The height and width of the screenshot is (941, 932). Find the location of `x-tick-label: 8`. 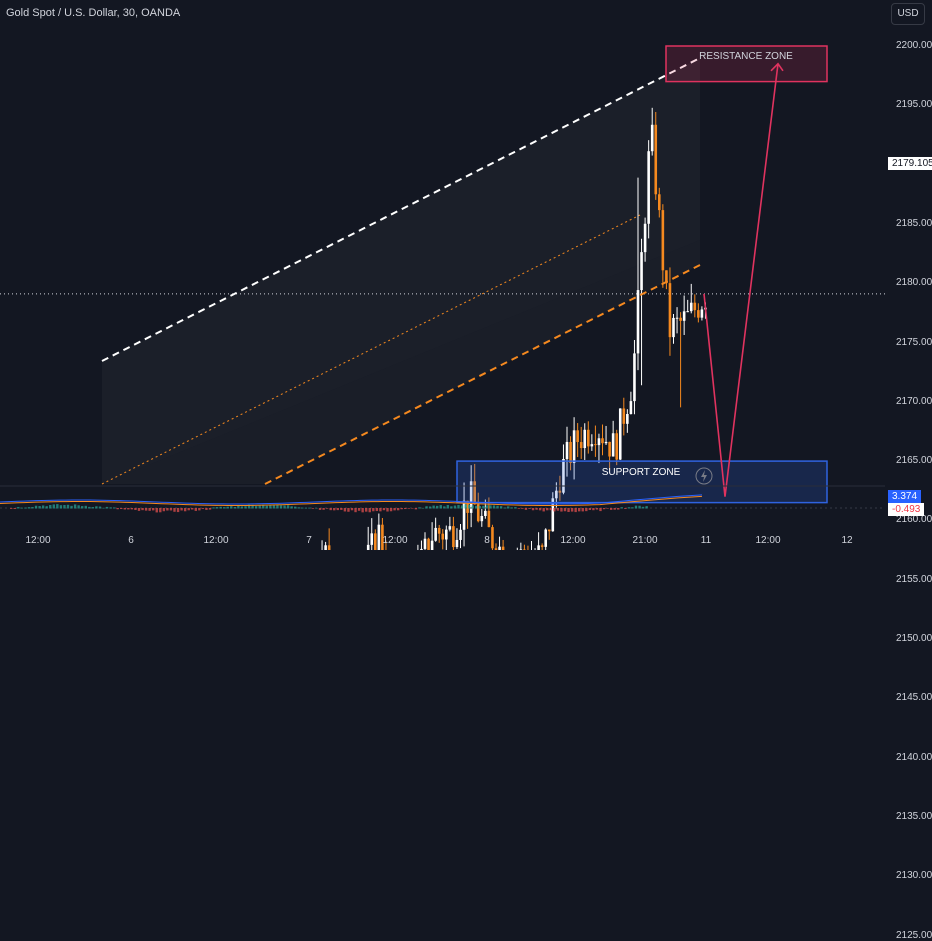

x-tick-label: 8 is located at coordinates (487, 540).